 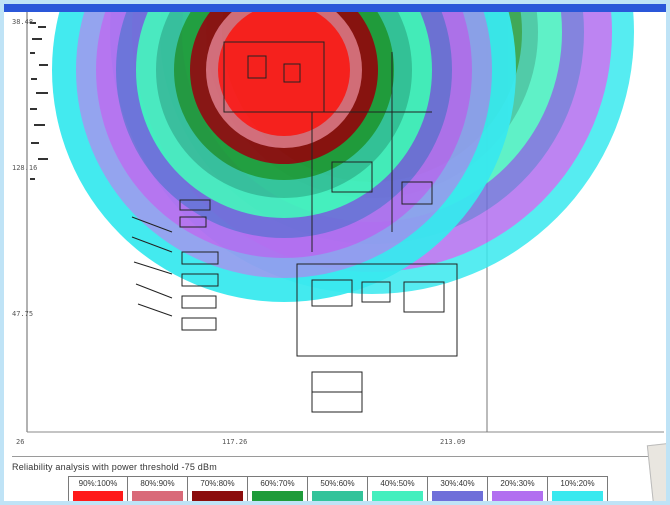 I want to click on legend-item: 10%:20%, so click(x=578, y=488).